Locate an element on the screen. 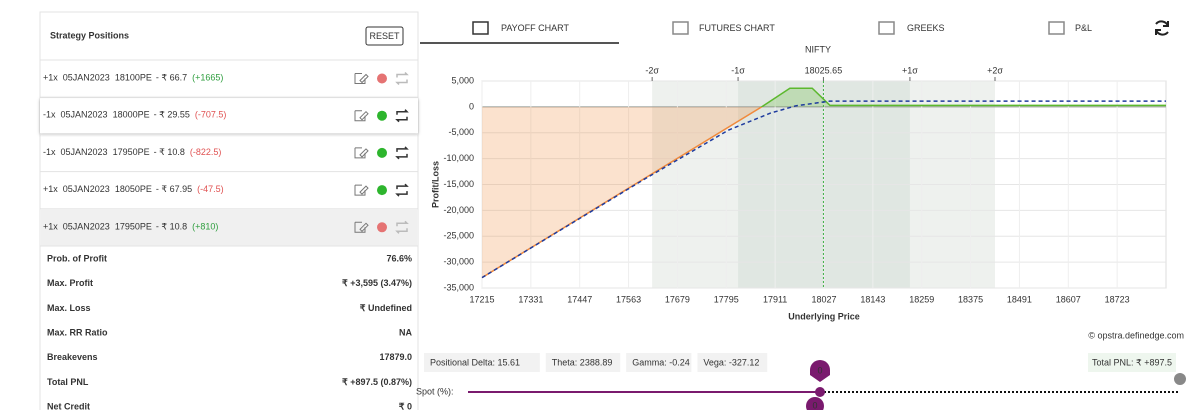 The width and height of the screenshot is (1200, 410). metric: Vega: -327.12 is located at coordinates (731, 362).